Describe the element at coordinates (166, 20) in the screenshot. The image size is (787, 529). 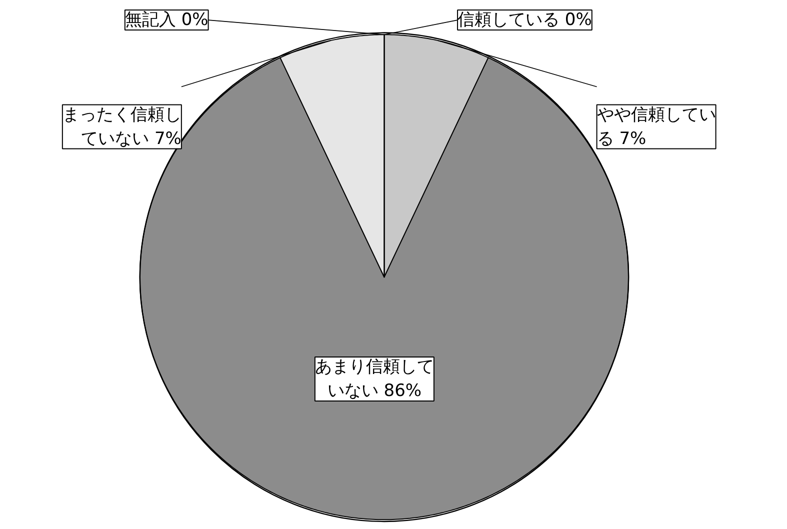
I see `category-label: 無記入 0%` at that location.